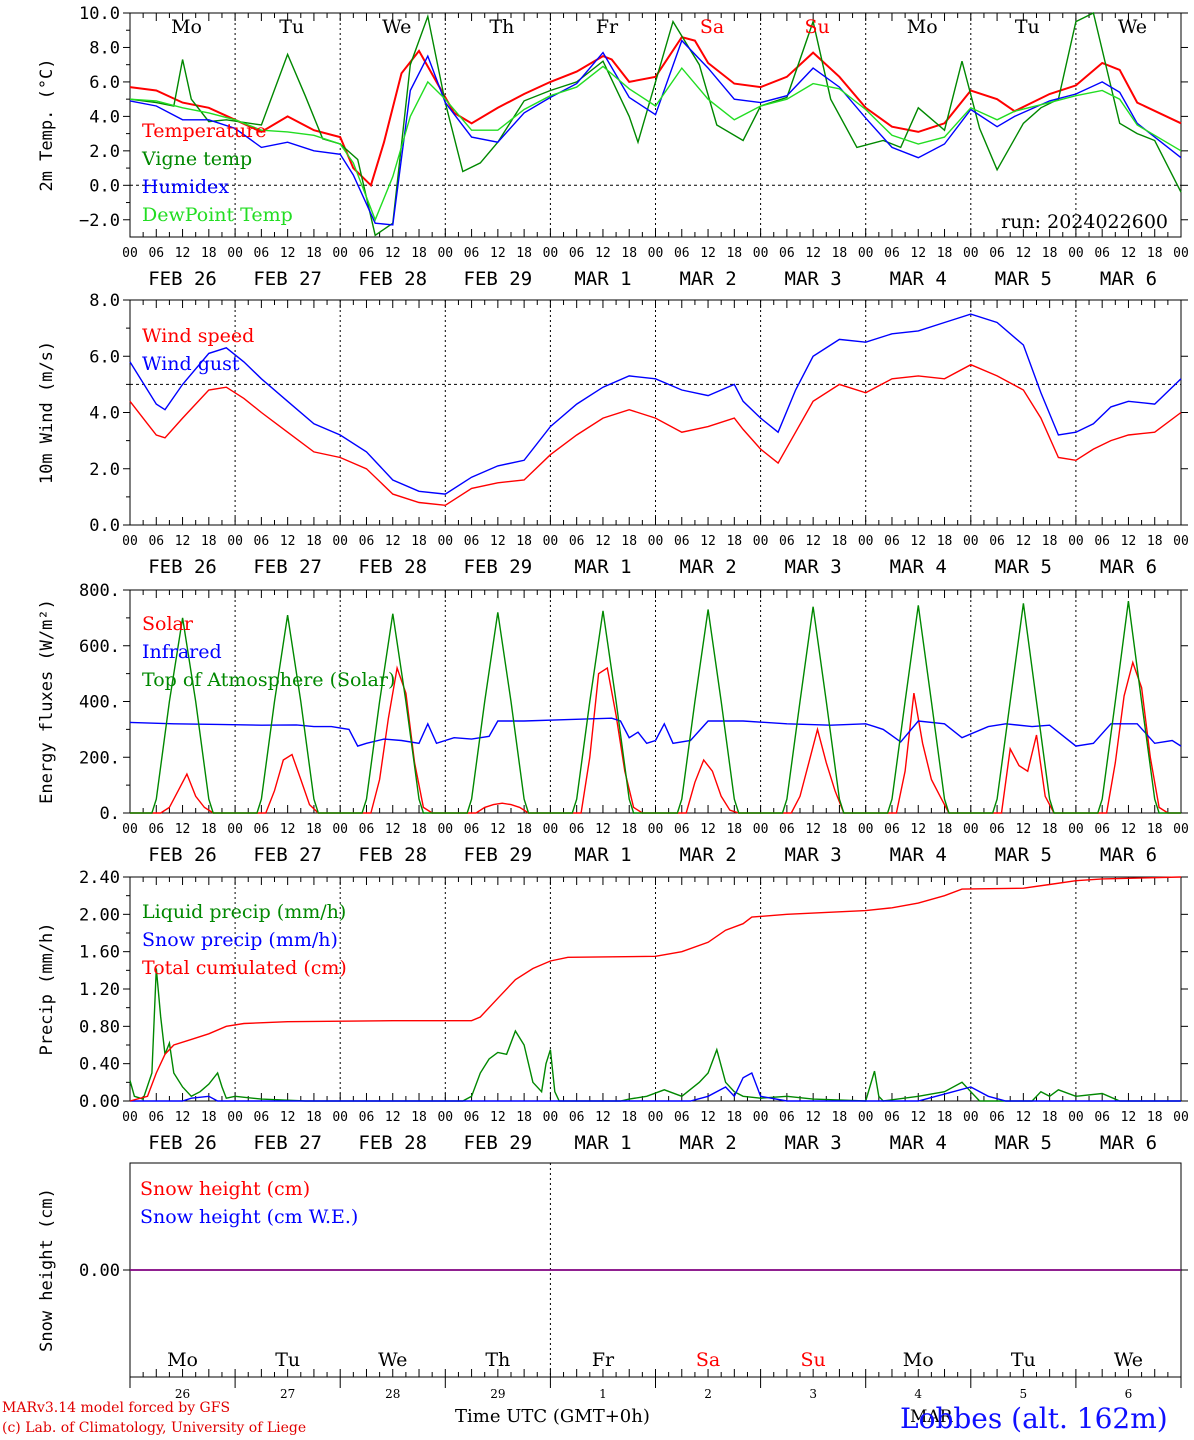 The width and height of the screenshot is (1194, 1440). Describe the element at coordinates (104, 83) in the screenshot. I see `panel-0-ytick-label: 6.0` at that location.